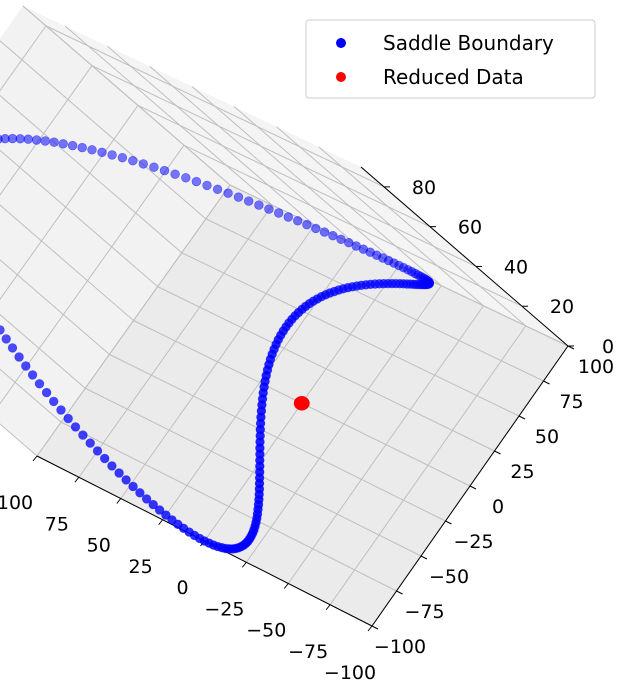  What do you see at coordinates (424, 612) in the screenshot?
I see `y-tick-label: −75` at bounding box center [424, 612].